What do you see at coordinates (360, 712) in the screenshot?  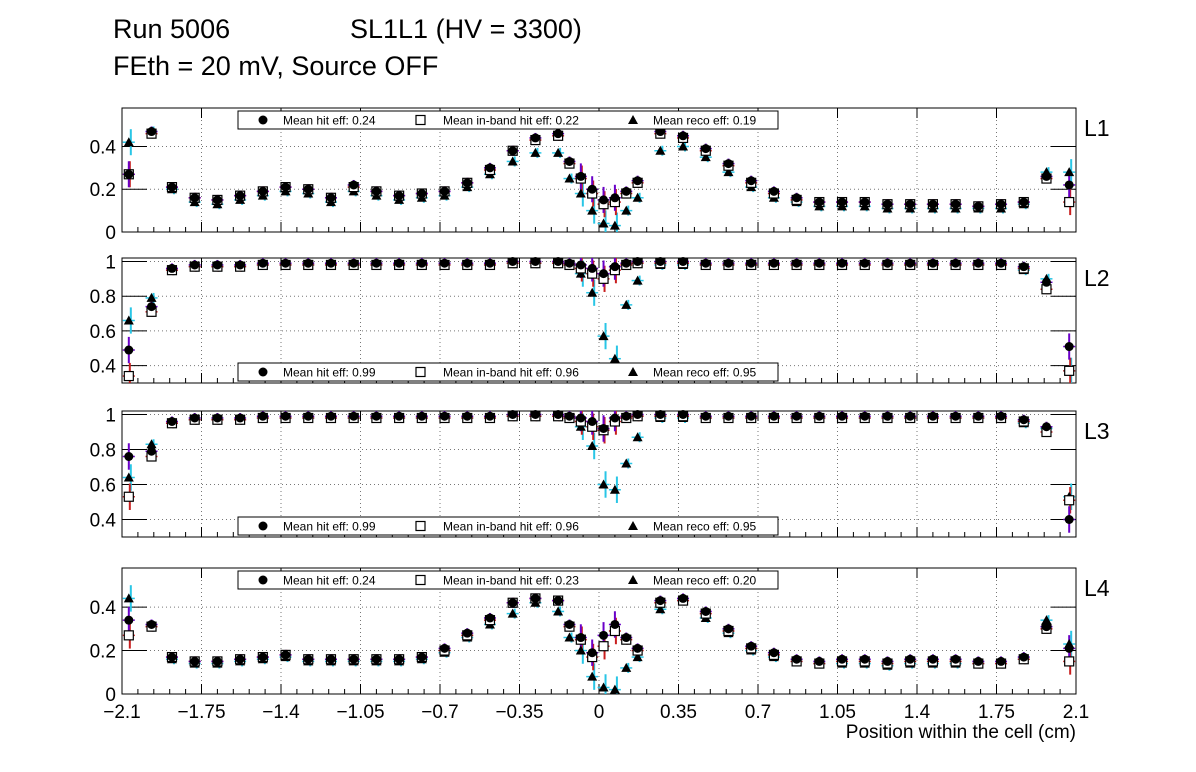 I see `x-tick-label: −1.05` at bounding box center [360, 712].